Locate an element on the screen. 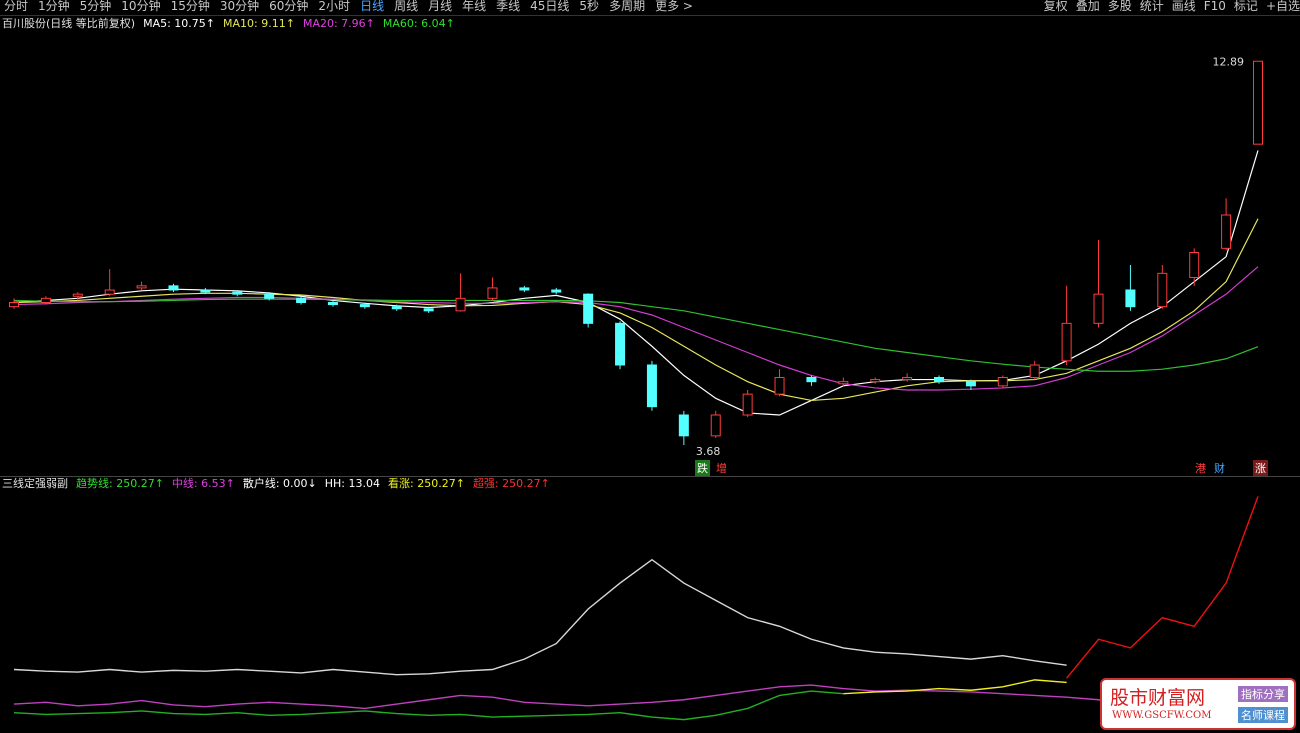 The width and height of the screenshot is (1300, 733). indicator-label: 看涨: 250.27↑ is located at coordinates (426, 483).